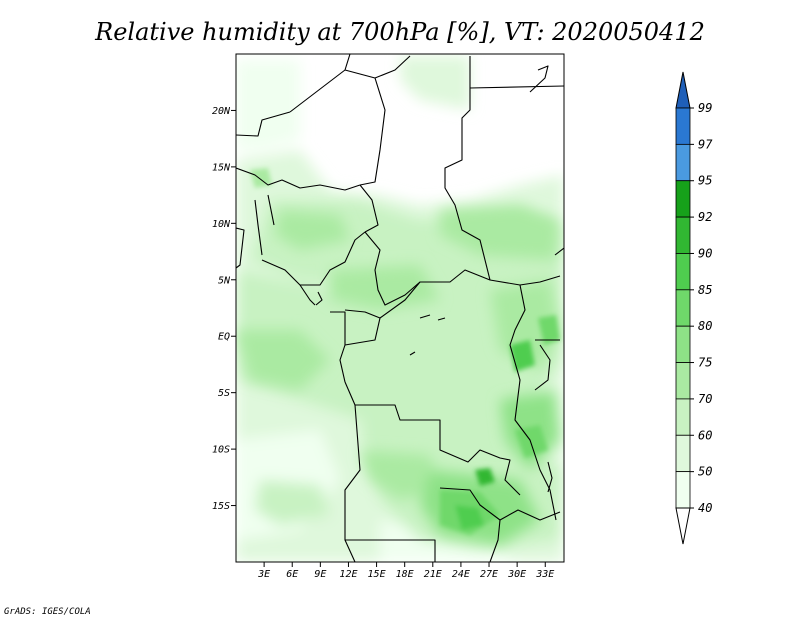  What do you see at coordinates (705, 363) in the screenshot?
I see `colorbar-label: 75` at bounding box center [705, 363].